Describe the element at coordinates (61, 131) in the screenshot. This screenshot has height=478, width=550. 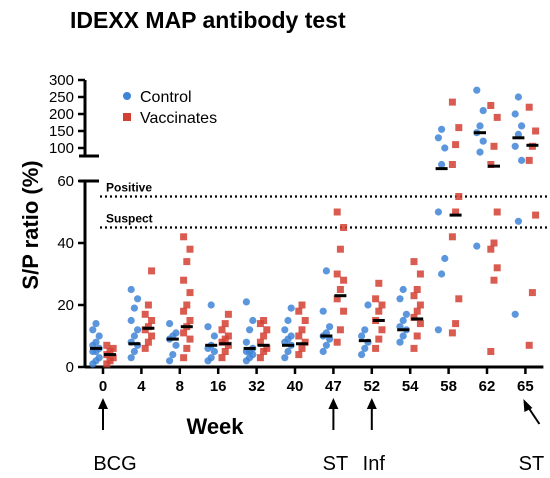
I see `y-tick-label: 150` at that location.